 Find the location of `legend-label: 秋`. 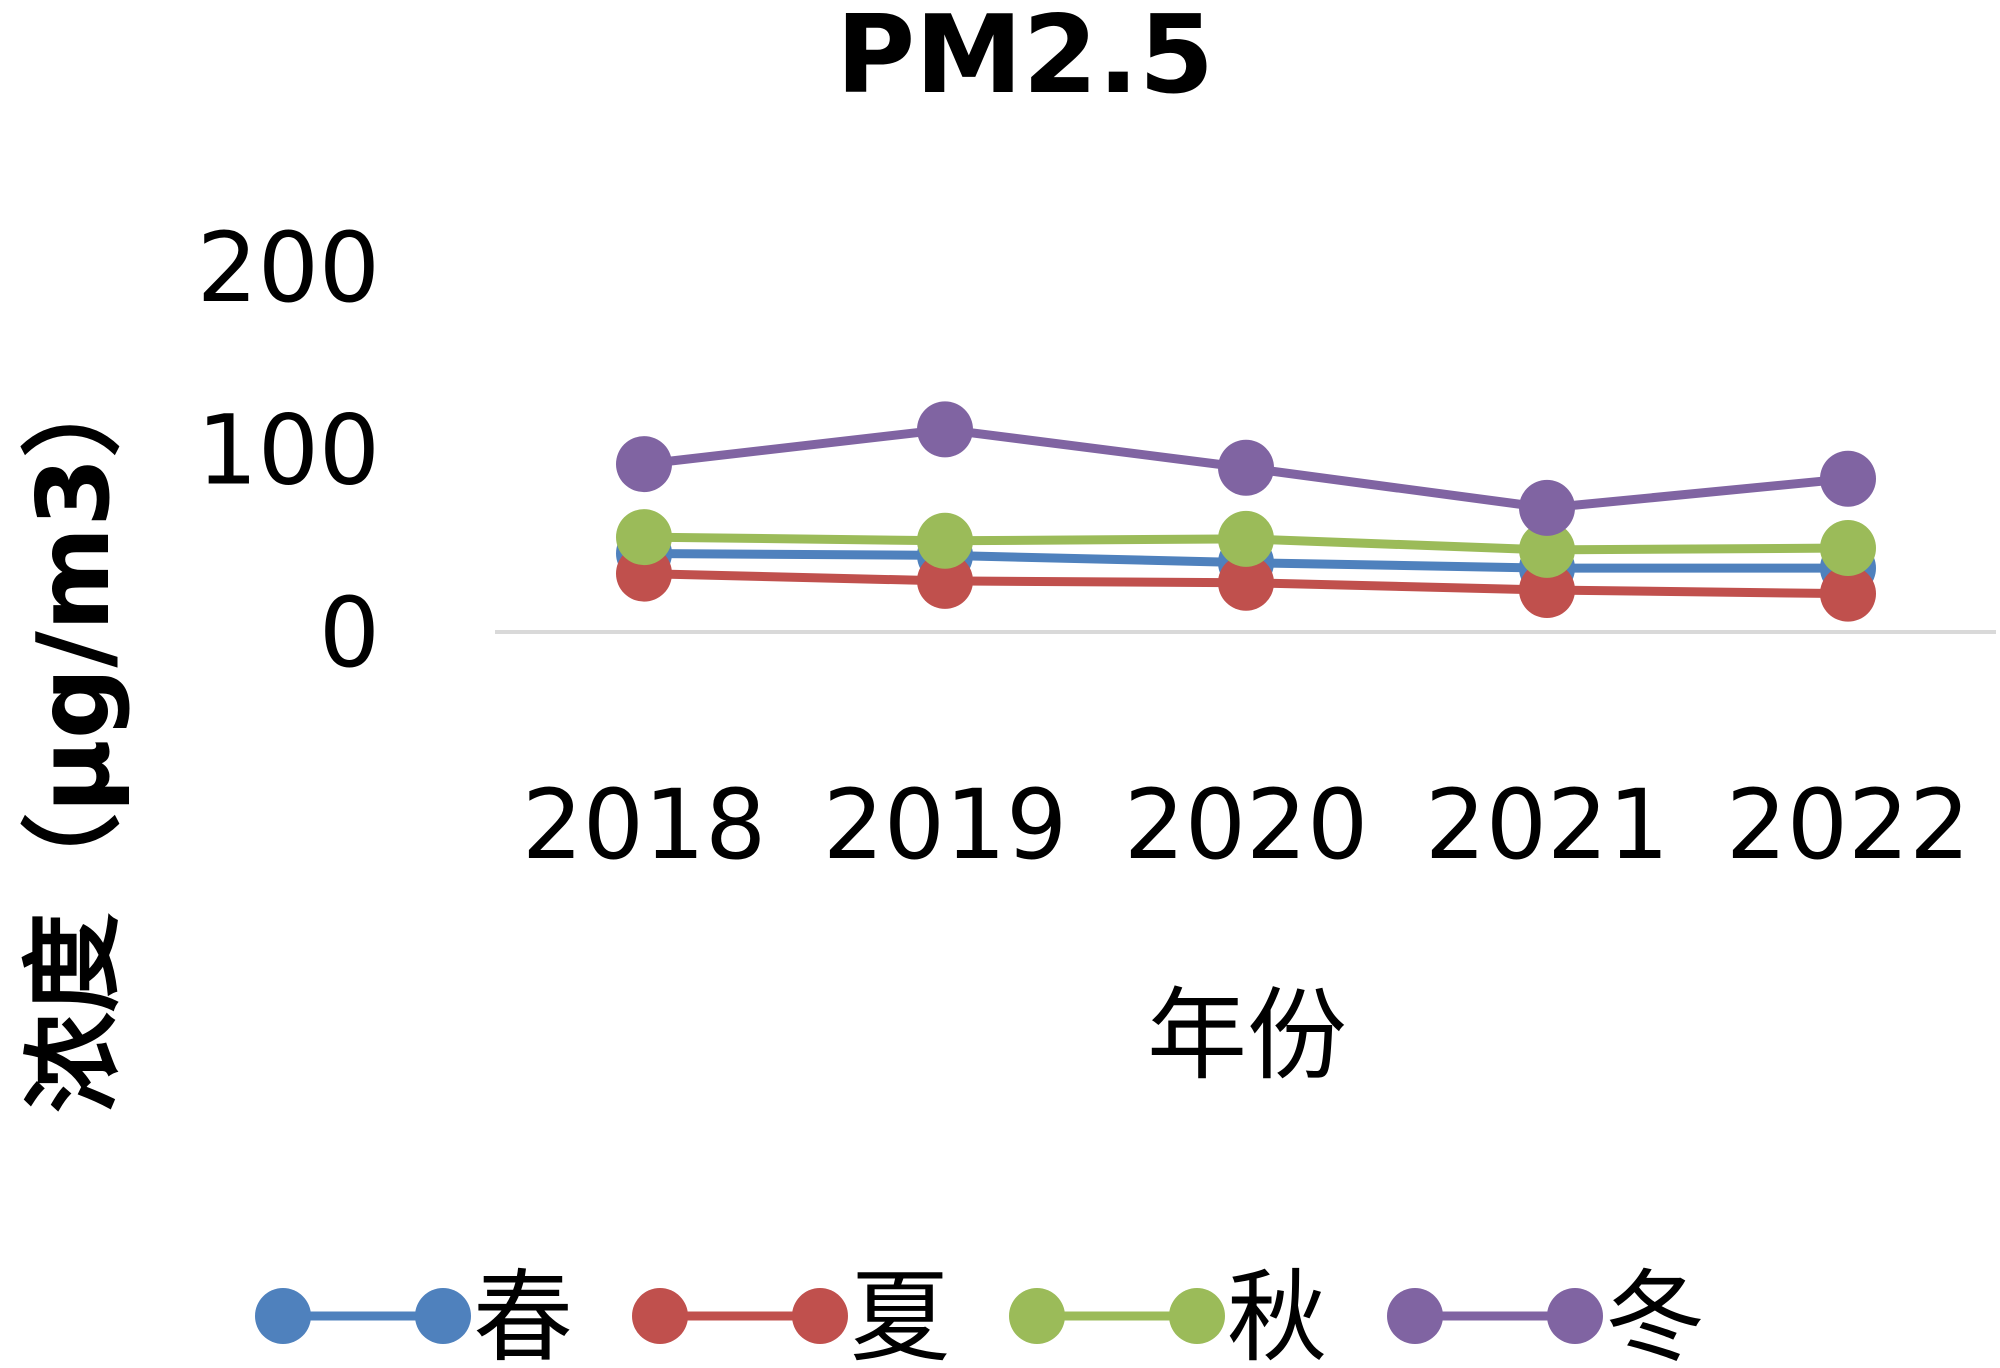

legend-label: 秋 is located at coordinates (1277, 1313).